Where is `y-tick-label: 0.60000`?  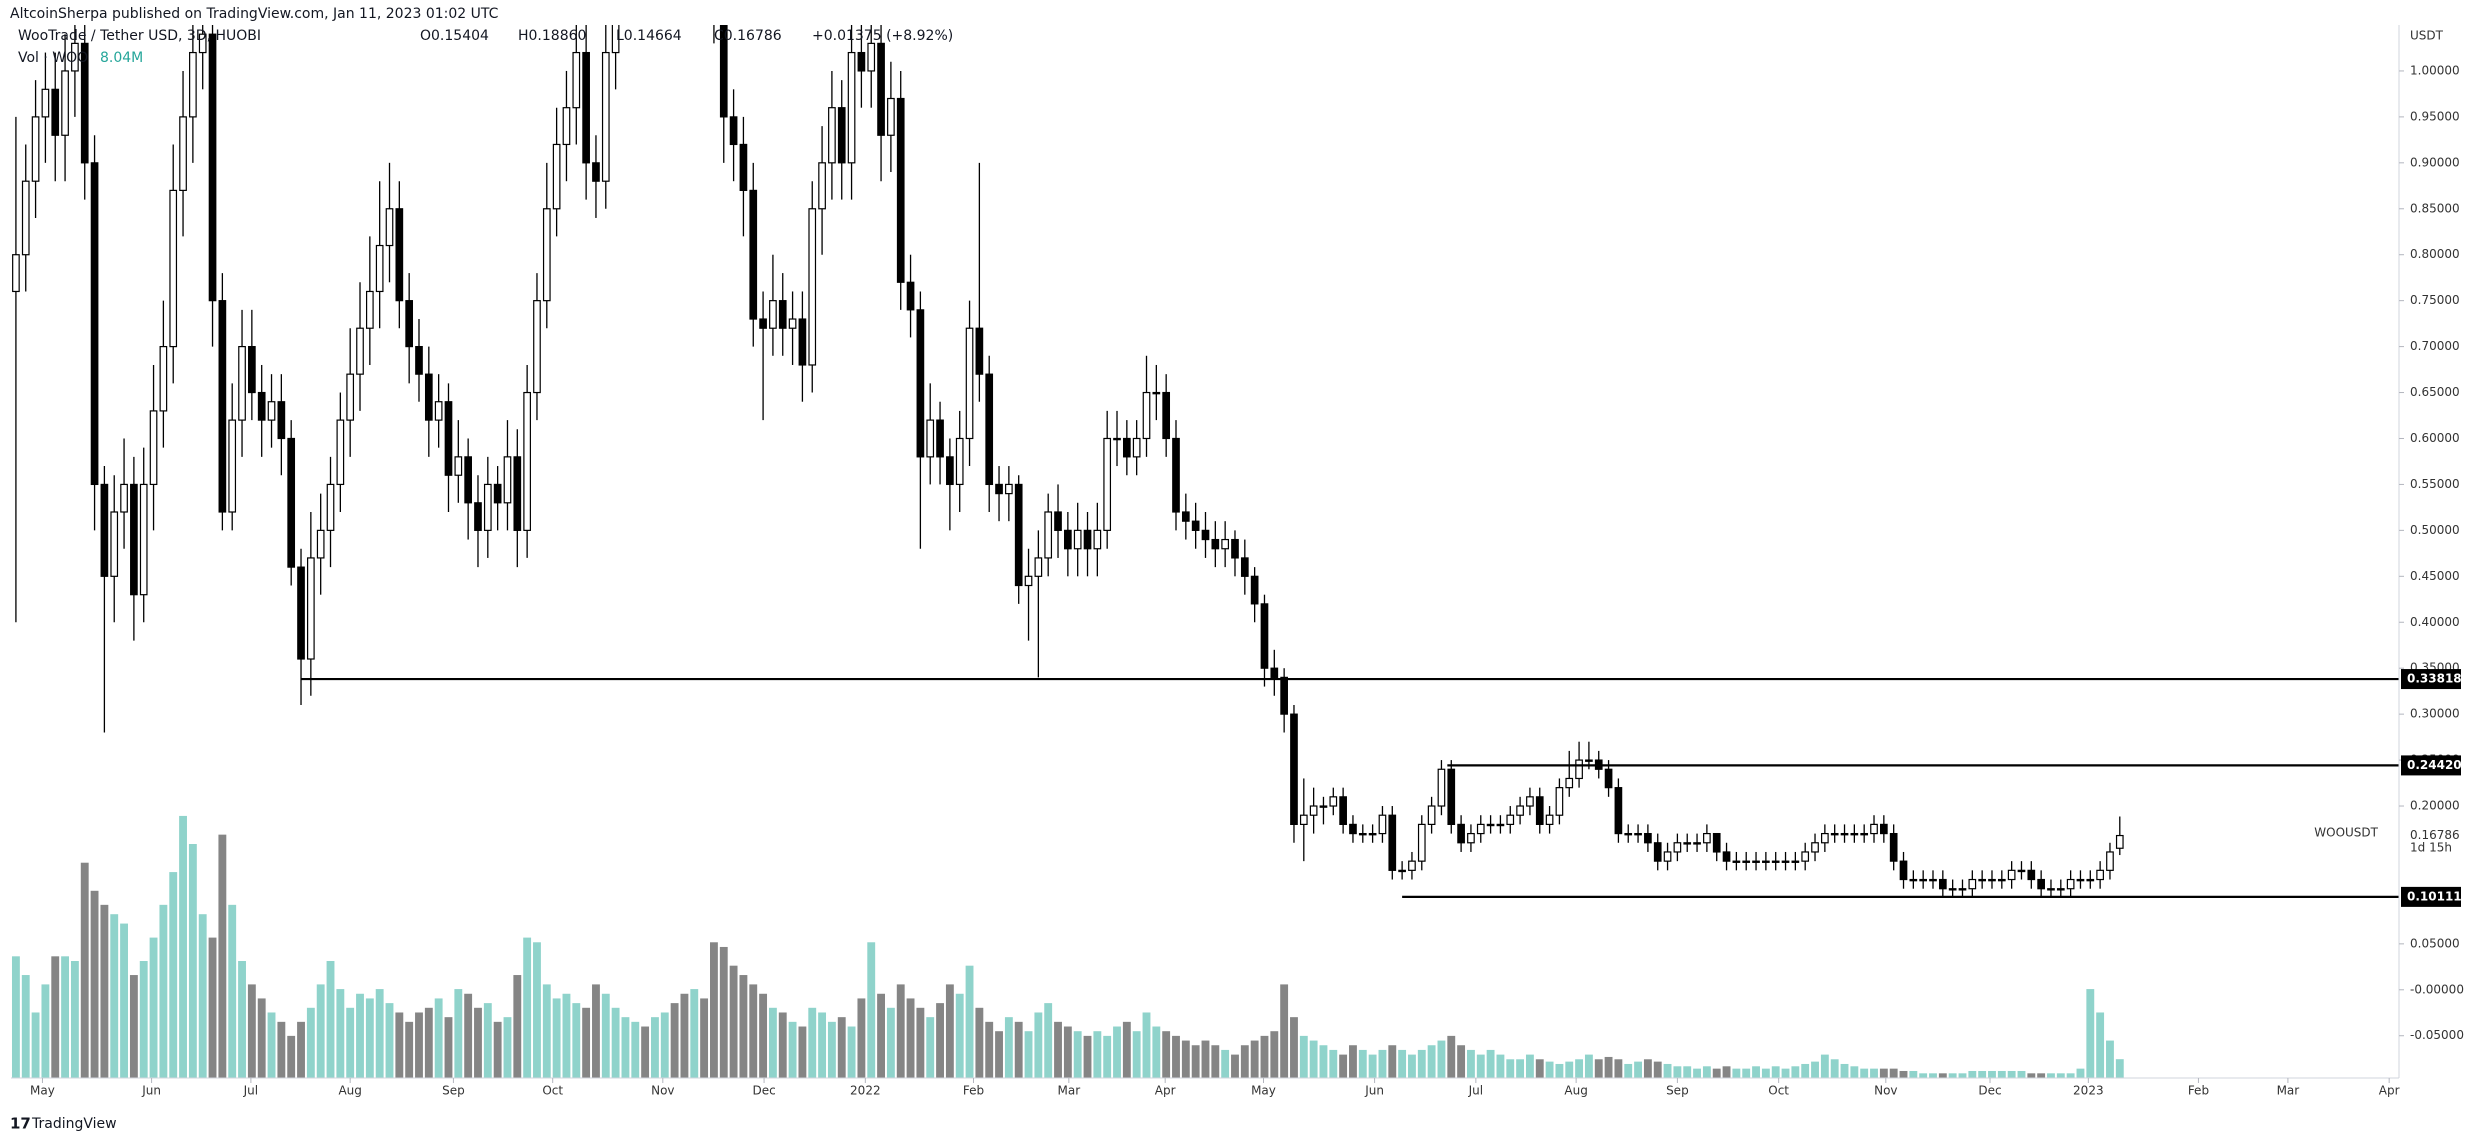 y-tick-label: 0.60000 is located at coordinates (2435, 438).